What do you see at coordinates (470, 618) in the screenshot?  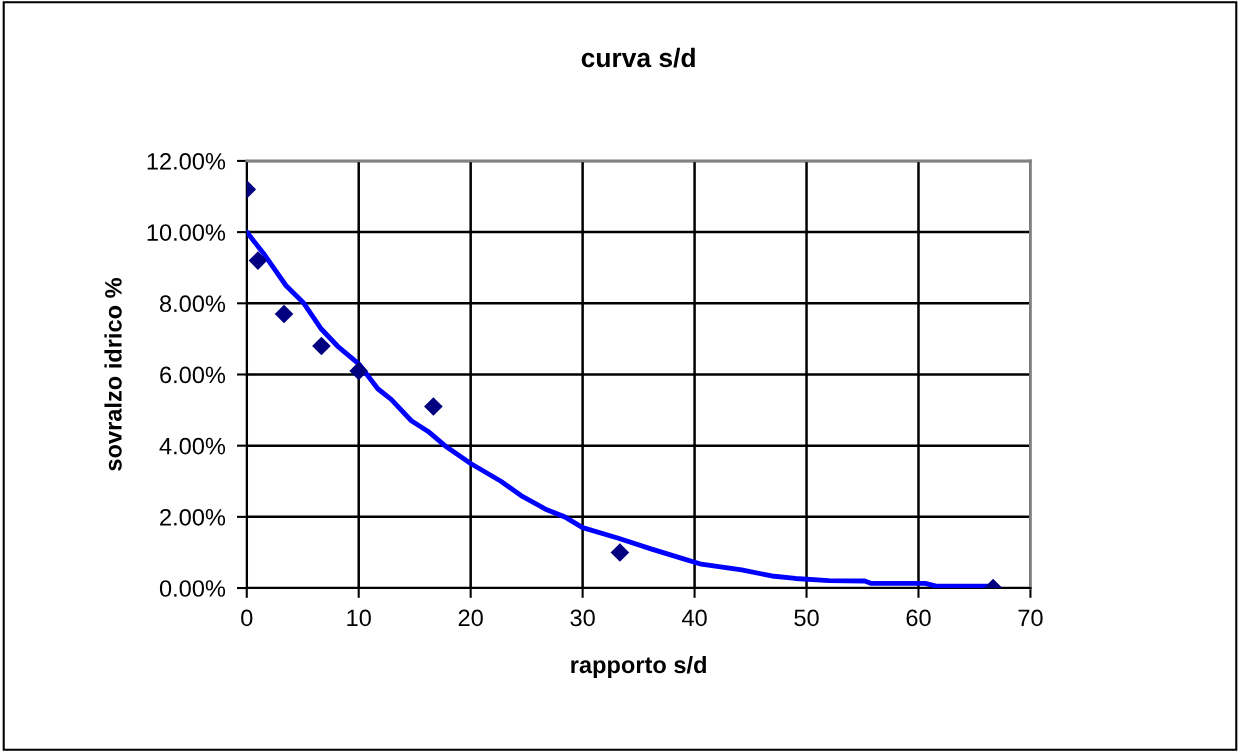 I see `x-tick-label: 20` at bounding box center [470, 618].